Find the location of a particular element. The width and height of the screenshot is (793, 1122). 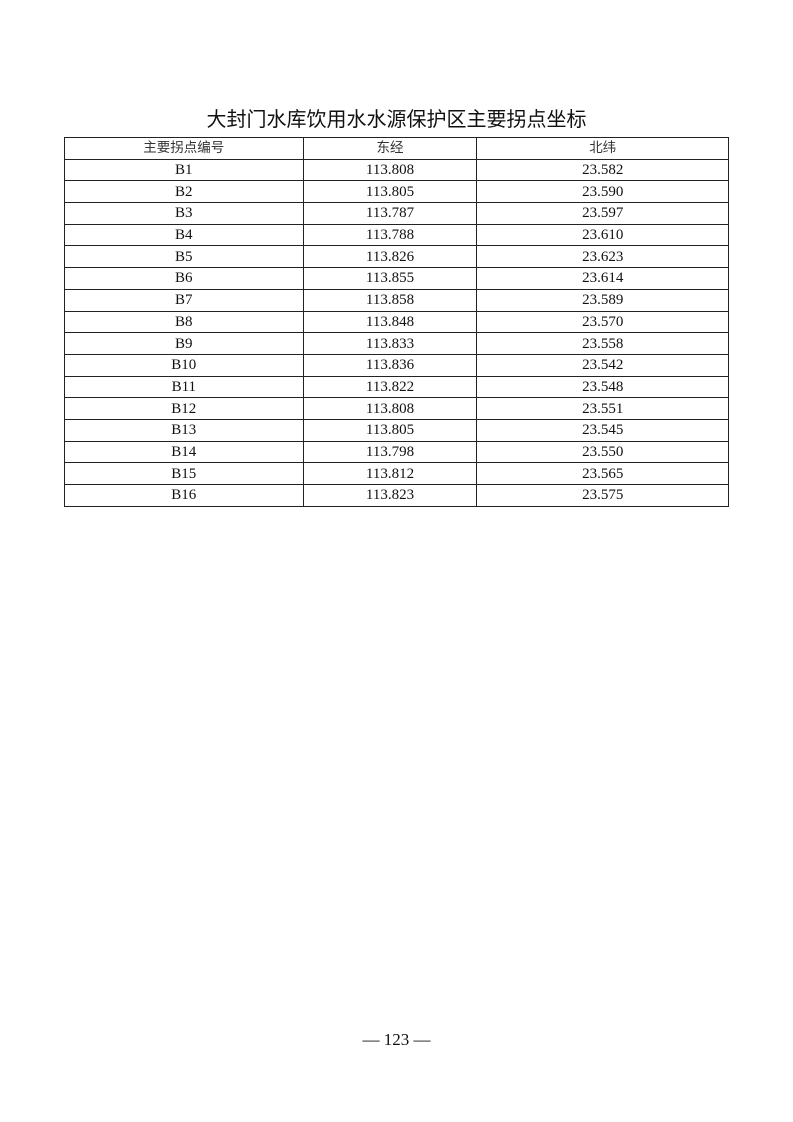

table-row: B12 113.808 23.551 is located at coordinates (396, 408).